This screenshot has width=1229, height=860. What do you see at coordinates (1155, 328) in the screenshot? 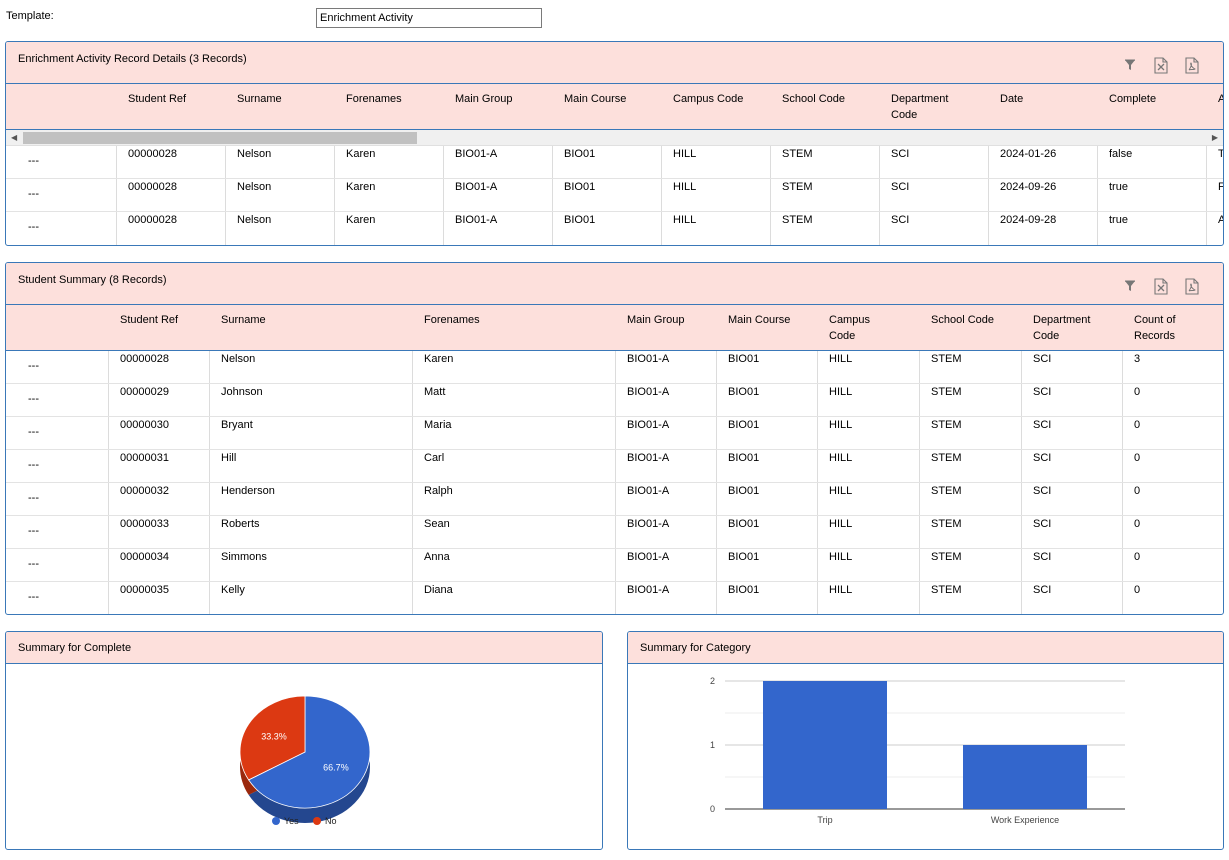
I see `column-header-count-of-records: Count of Records` at bounding box center [1155, 328].